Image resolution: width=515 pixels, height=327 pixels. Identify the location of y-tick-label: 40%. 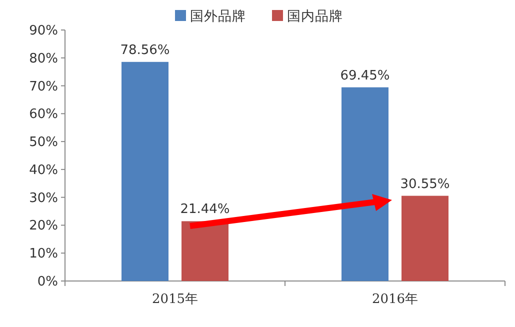
(43, 170).